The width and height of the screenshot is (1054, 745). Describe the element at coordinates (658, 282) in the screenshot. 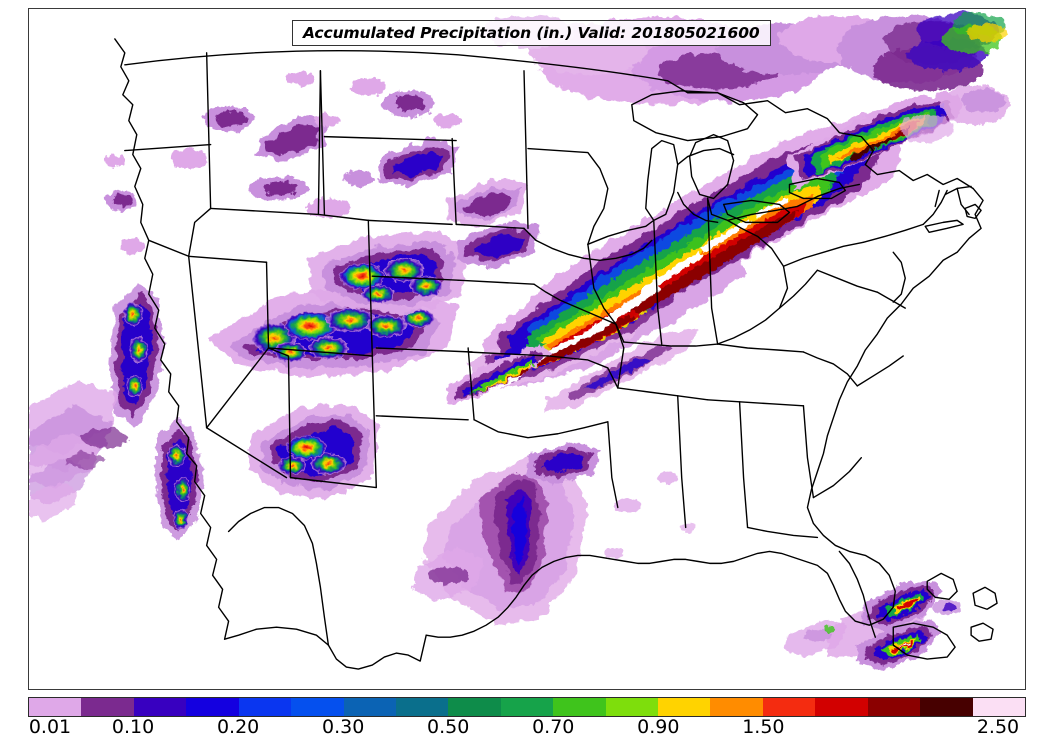

I see `border-il-in` at that location.